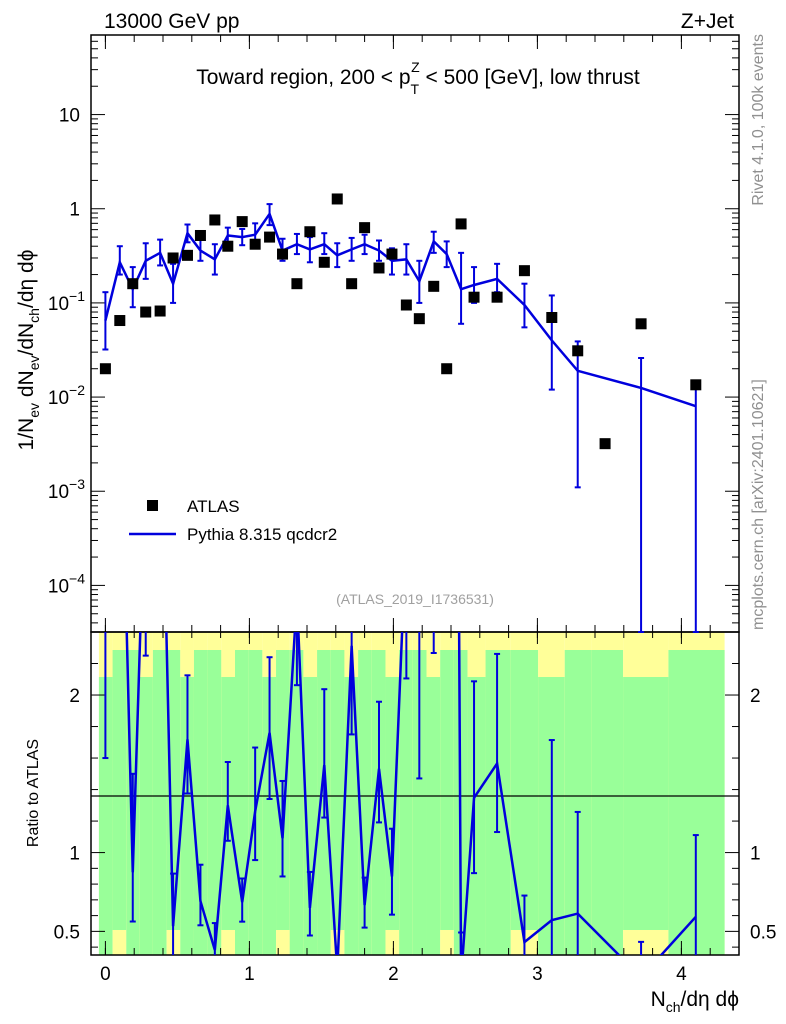  I want to click on mc-series, so click(400, 309).